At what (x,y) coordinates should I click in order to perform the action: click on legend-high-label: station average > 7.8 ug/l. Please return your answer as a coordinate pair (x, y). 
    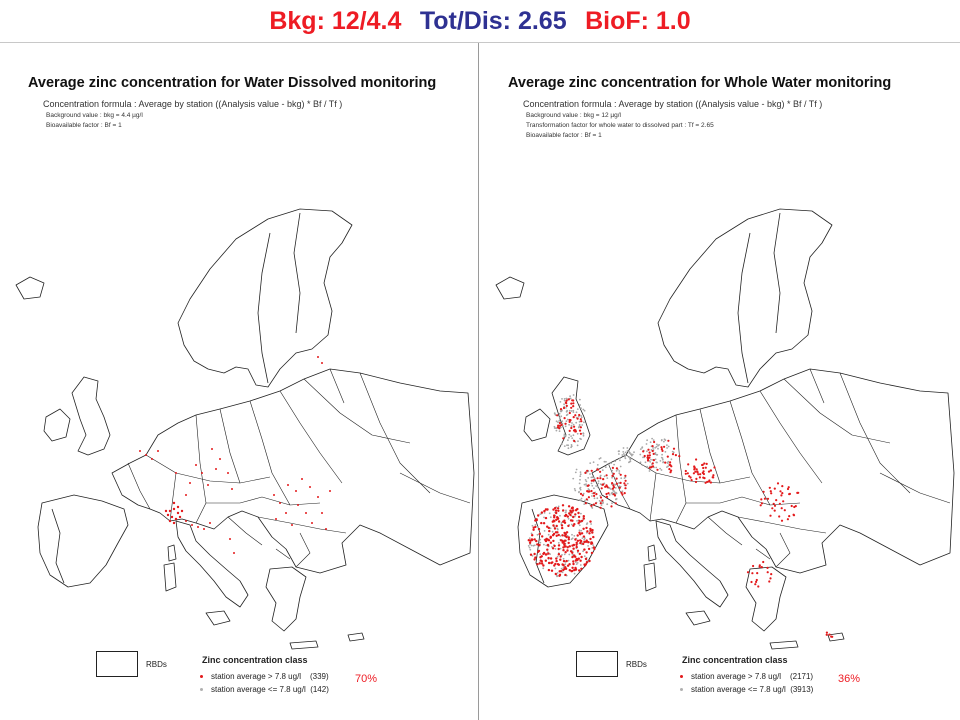
    Looking at the image, I should click on (256, 676).